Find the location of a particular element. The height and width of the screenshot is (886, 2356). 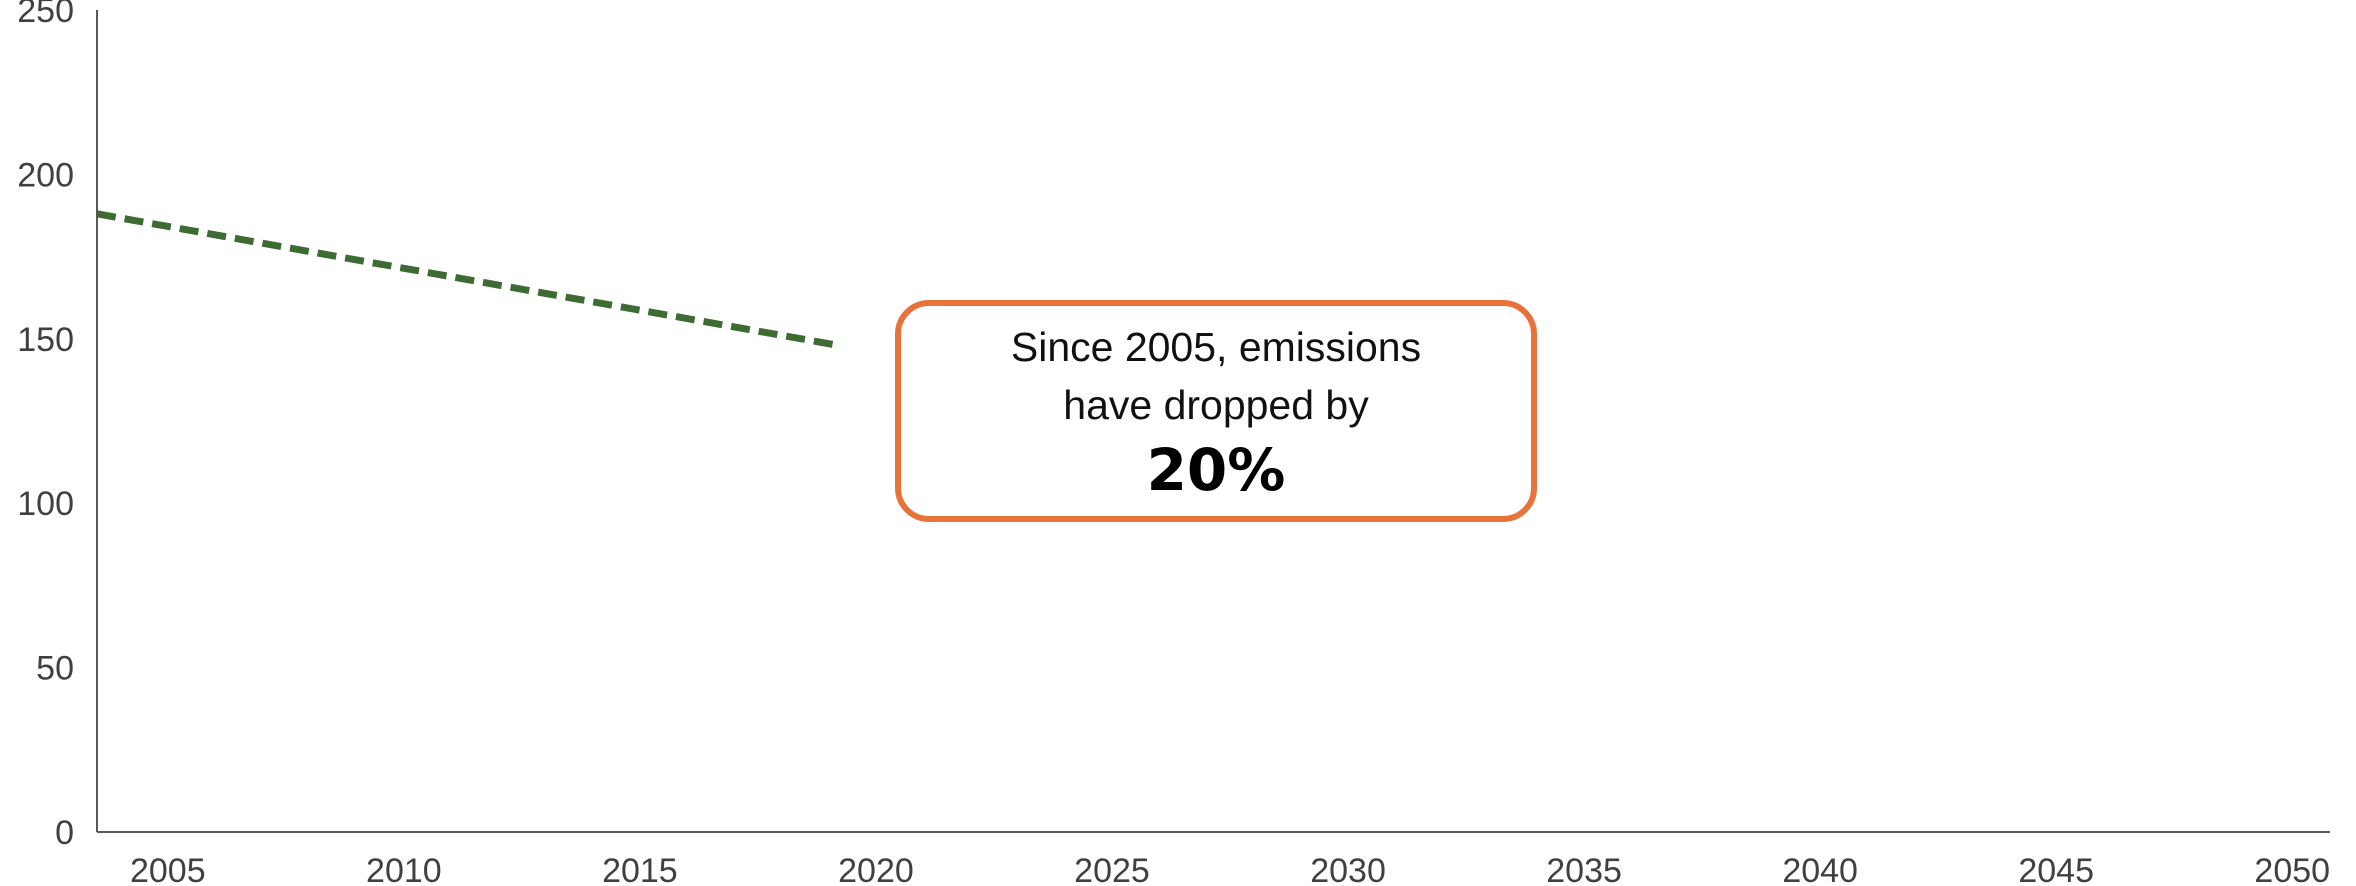

y-tick-label: 150 is located at coordinates (45, 340).